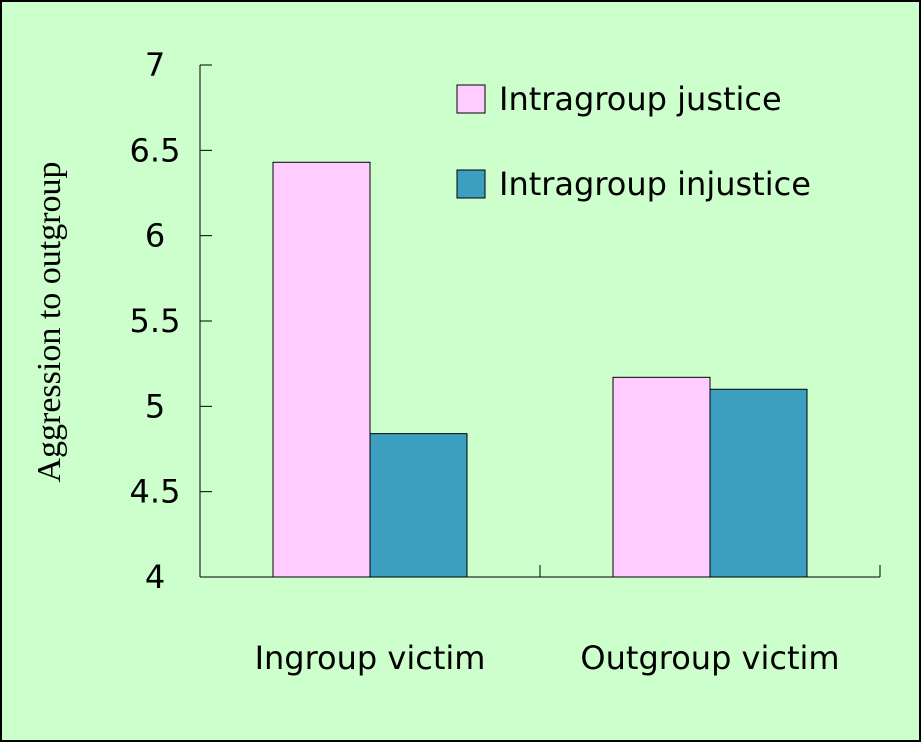 The height and width of the screenshot is (742, 921). Describe the element at coordinates (155, 406) in the screenshot. I see `y-tick-label: 5` at that location.